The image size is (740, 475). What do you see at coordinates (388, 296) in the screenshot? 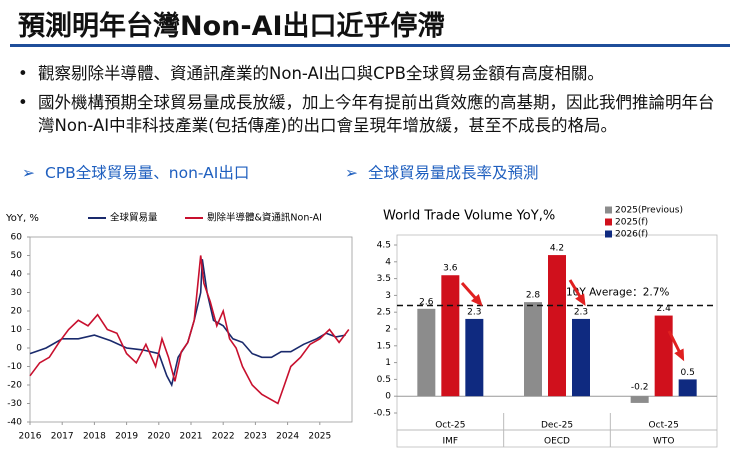
I see `y-tick-label: 3` at bounding box center [388, 296].